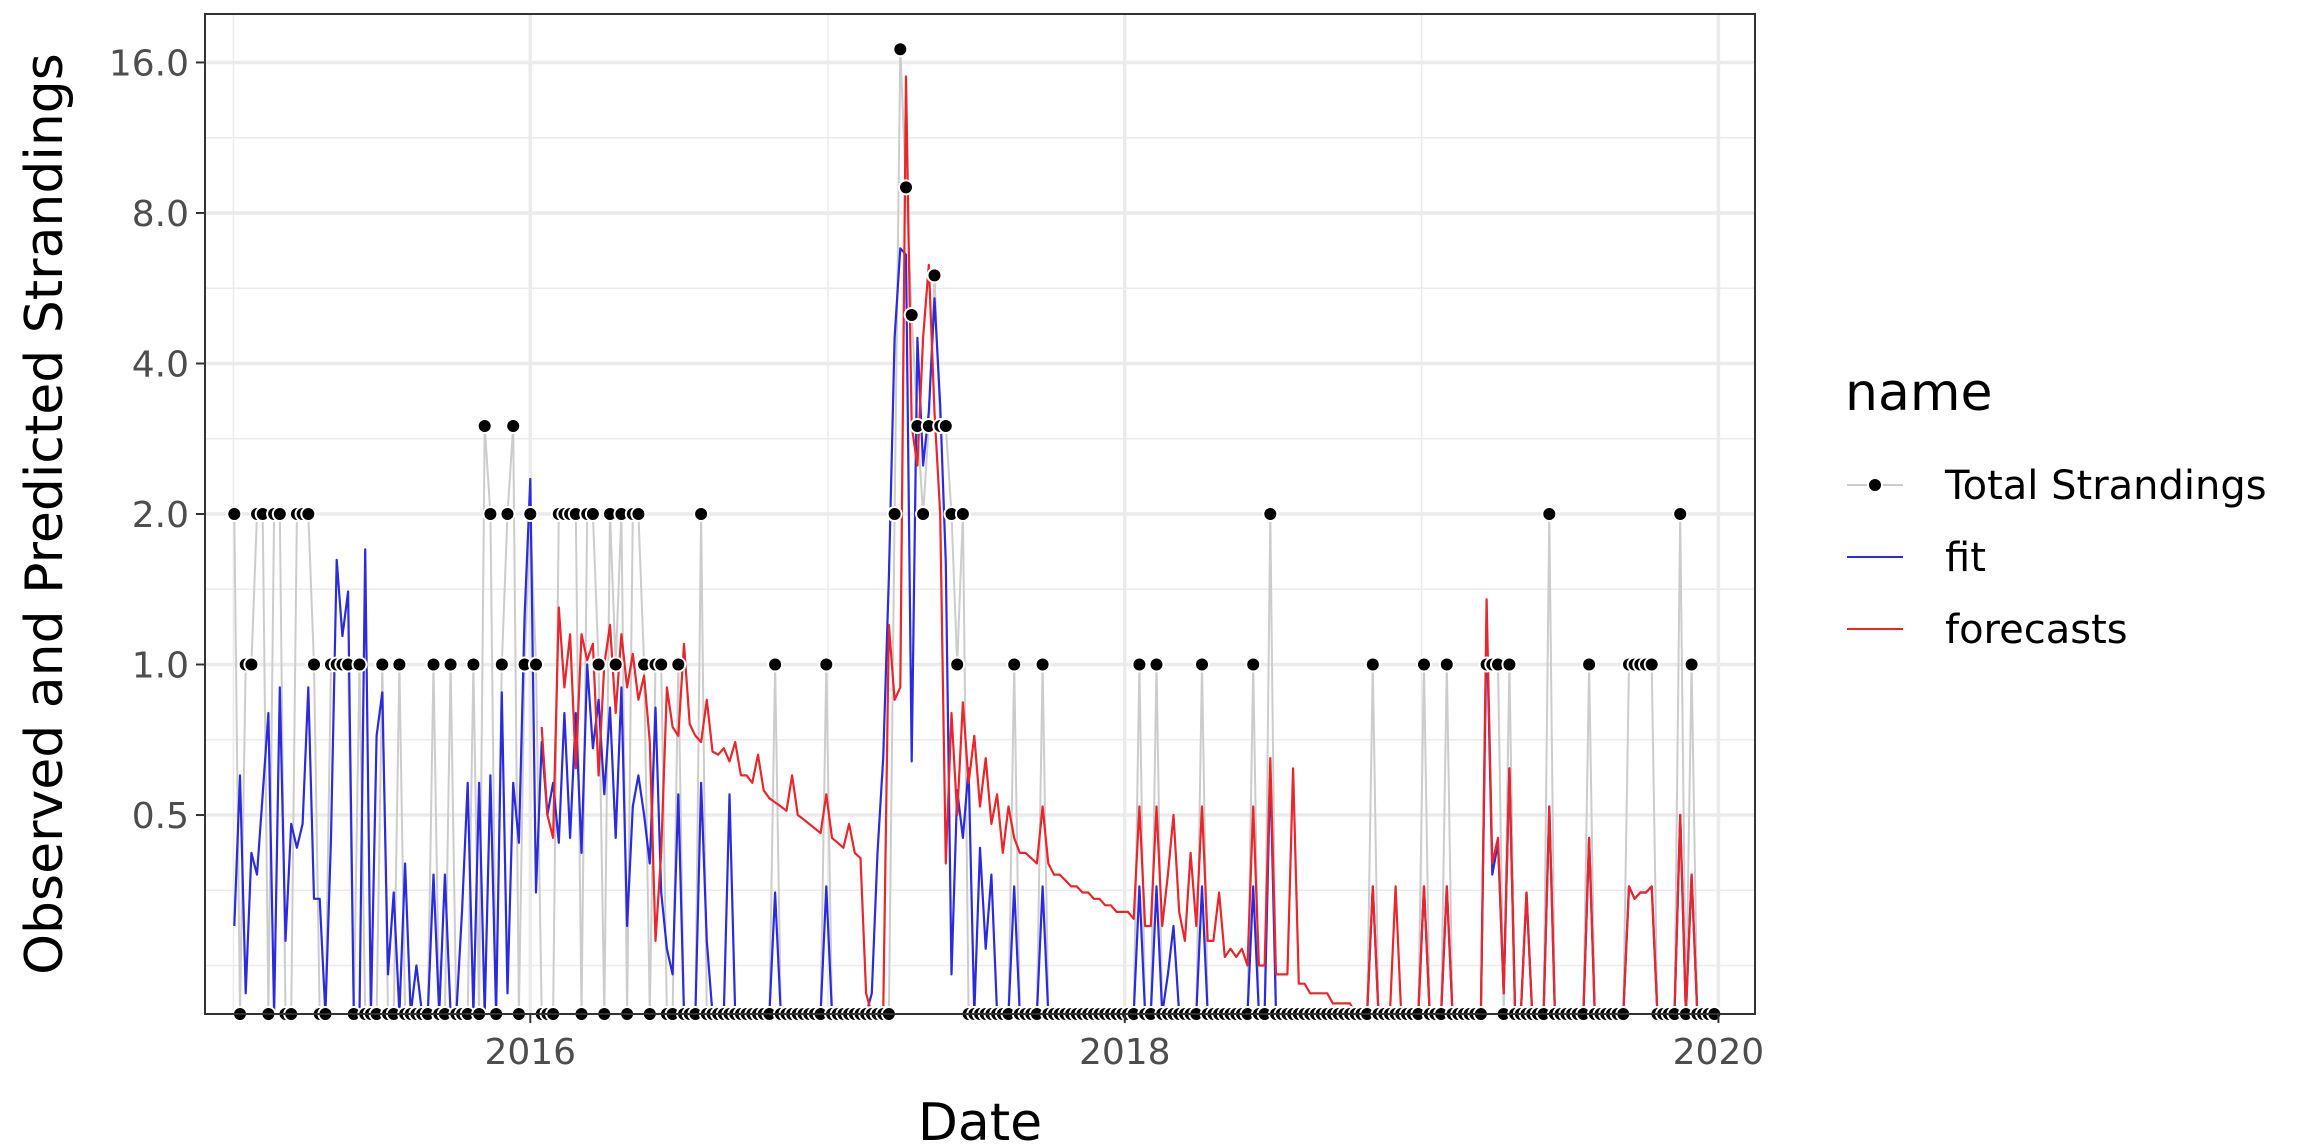 This screenshot has height=1144, width=2320. Describe the element at coordinates (530, 1052) in the screenshot. I see `x-tick-label: 2016` at that location.